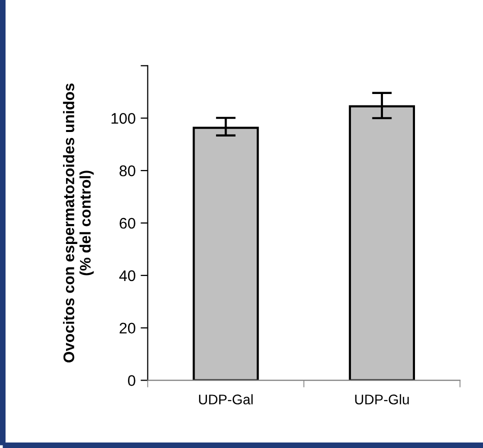 The height and width of the screenshot is (448, 483). What do you see at coordinates (128, 223) in the screenshot?
I see `y-tick-label: 60` at bounding box center [128, 223].